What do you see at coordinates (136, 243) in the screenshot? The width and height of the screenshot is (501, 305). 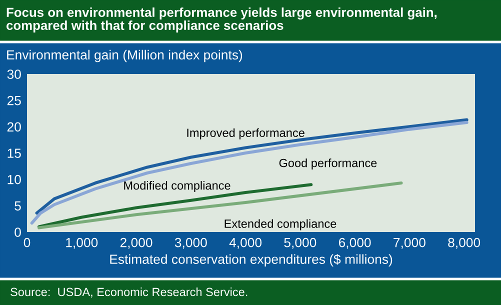 I see `x-tick-label: 2,000` at bounding box center [136, 243].